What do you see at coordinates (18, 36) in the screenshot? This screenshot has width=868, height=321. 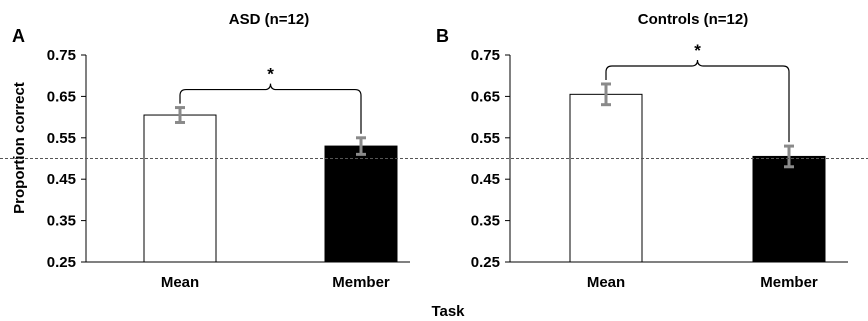 I see `panel-label-a: A` at bounding box center [18, 36].